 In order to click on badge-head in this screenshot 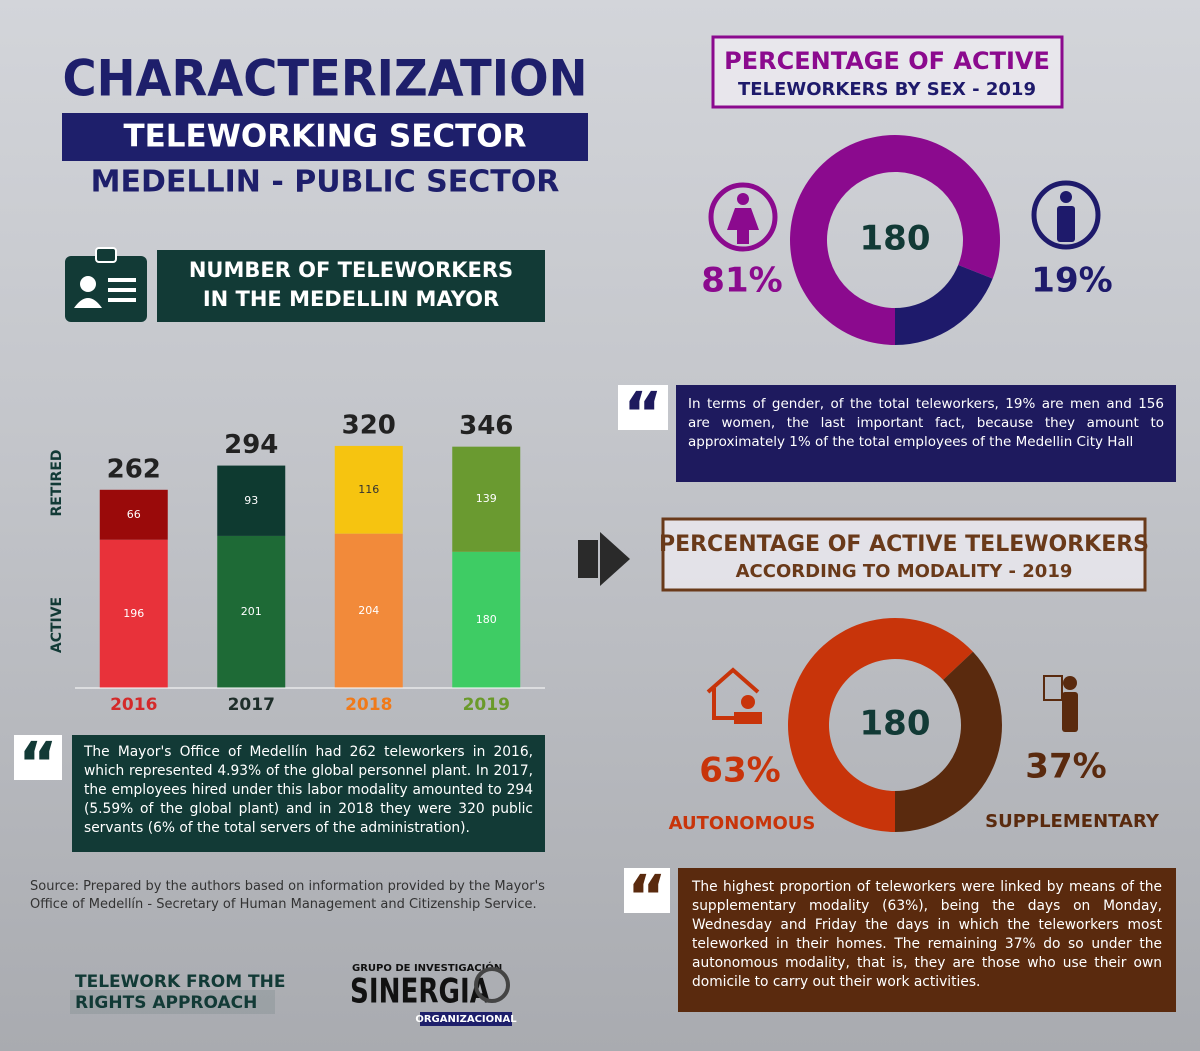, I will do `click(88, 284)`.